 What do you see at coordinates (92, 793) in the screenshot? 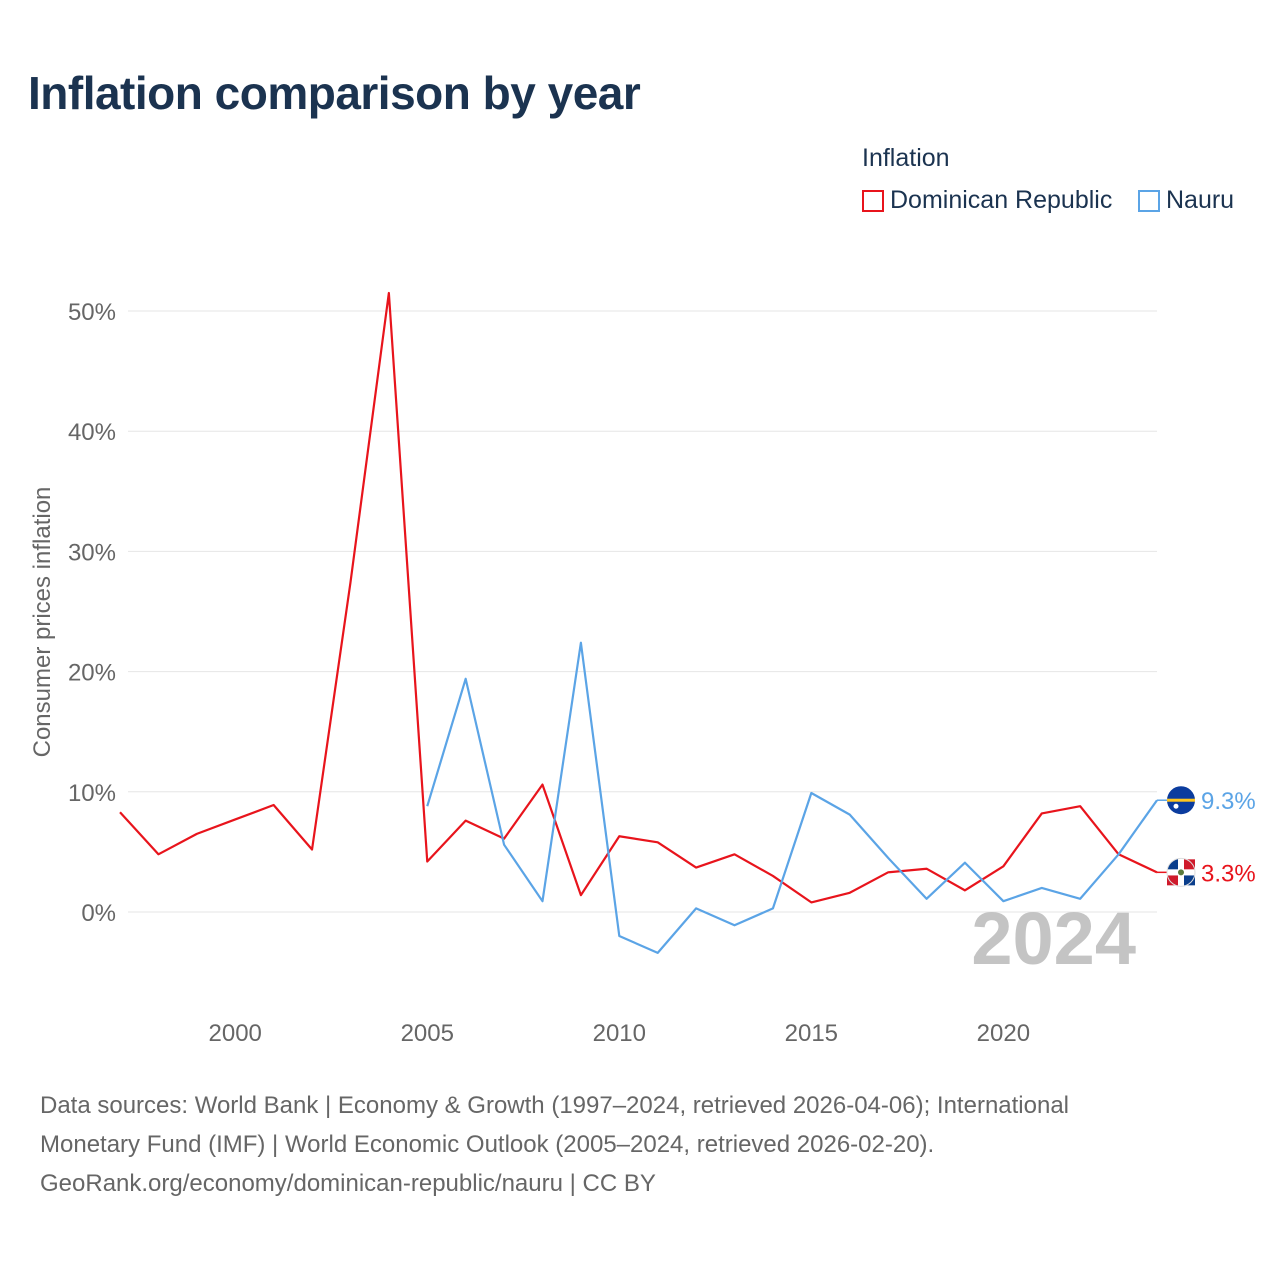
I see `y-tick-label: 10%` at bounding box center [92, 793].